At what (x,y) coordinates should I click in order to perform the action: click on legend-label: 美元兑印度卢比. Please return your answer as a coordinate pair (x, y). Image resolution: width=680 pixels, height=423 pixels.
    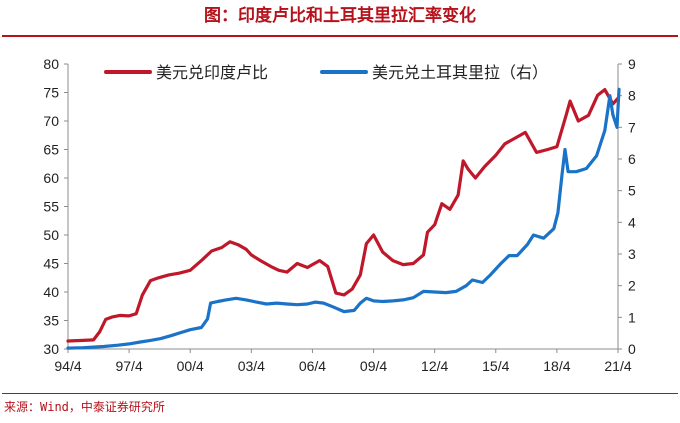
    Looking at the image, I should click on (212, 72).